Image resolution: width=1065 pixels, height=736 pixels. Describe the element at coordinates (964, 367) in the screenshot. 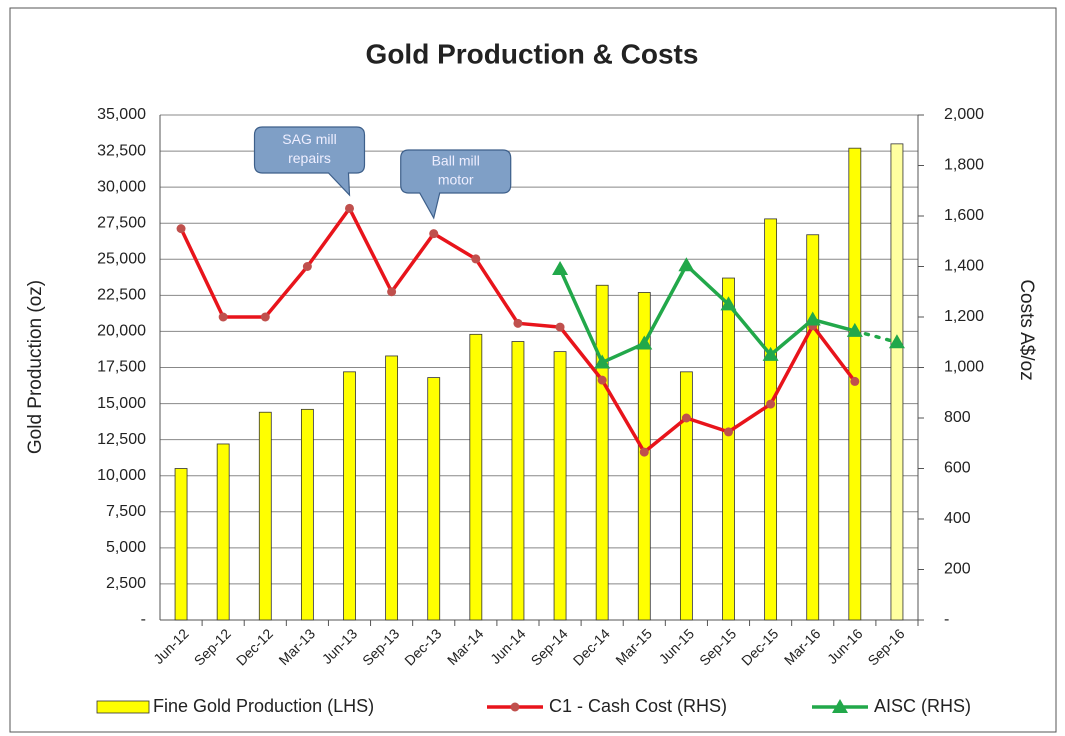

I see `y2-tick-label: 1,000` at that location.